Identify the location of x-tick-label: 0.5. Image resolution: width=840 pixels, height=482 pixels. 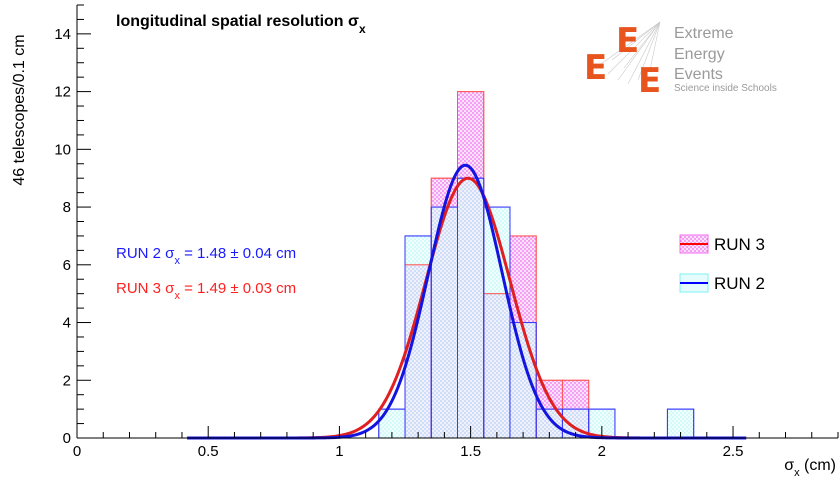
(208, 451).